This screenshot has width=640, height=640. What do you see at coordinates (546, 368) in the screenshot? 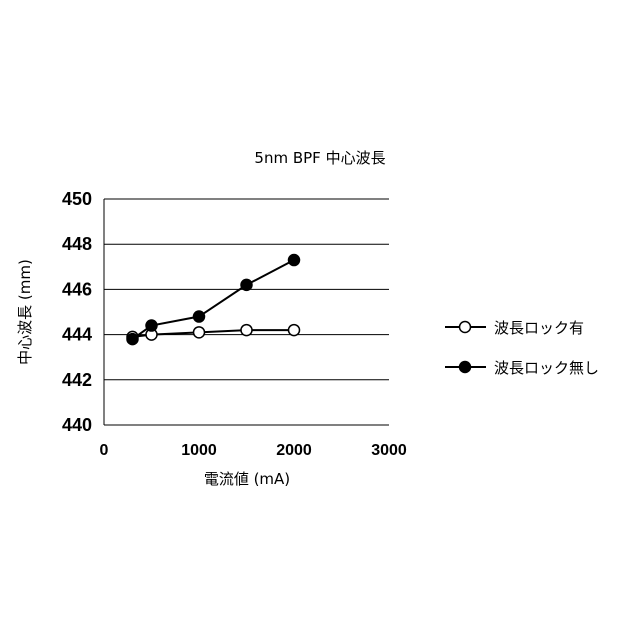
I see `legend-label: 波長ロック無し` at bounding box center [546, 368].